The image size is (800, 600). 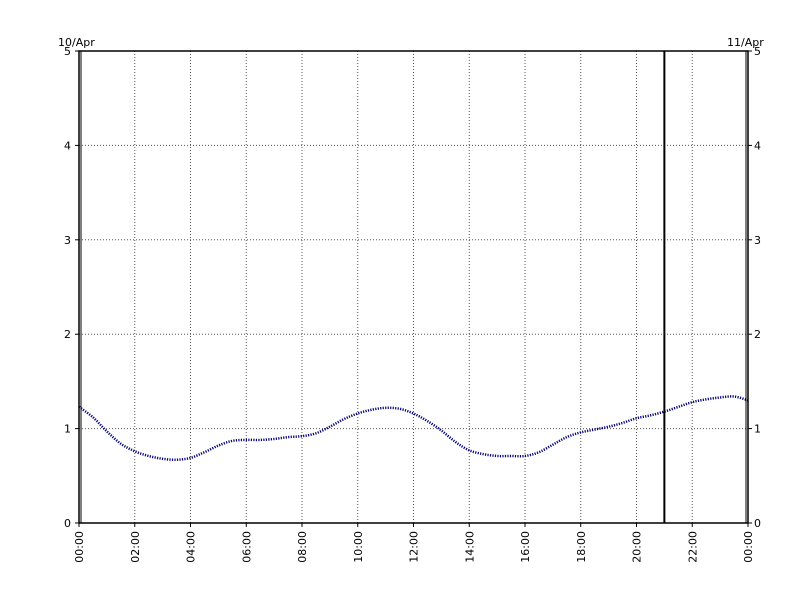 I want to click on x-tick-label: 20:00, so click(x=637, y=547).